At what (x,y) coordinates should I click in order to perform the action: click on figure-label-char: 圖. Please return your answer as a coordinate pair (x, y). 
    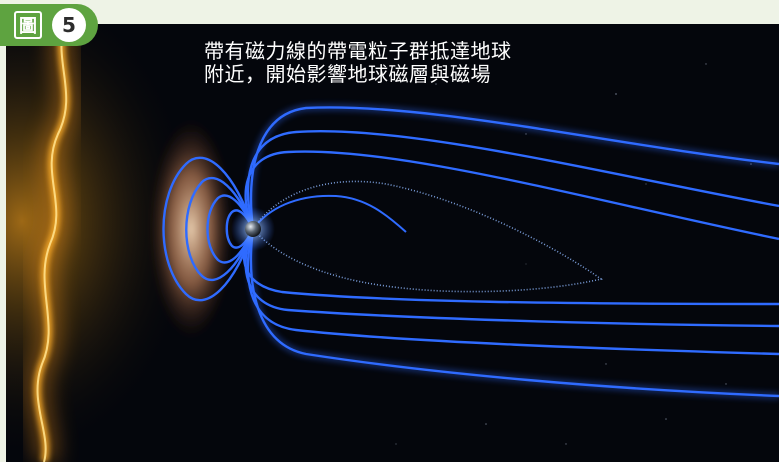
    Looking at the image, I should click on (28, 26).